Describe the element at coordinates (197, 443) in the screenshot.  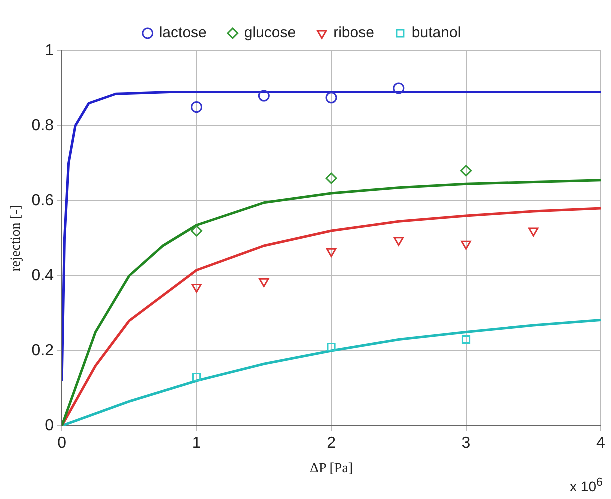
I see `x-tick-label: 1` at that location.